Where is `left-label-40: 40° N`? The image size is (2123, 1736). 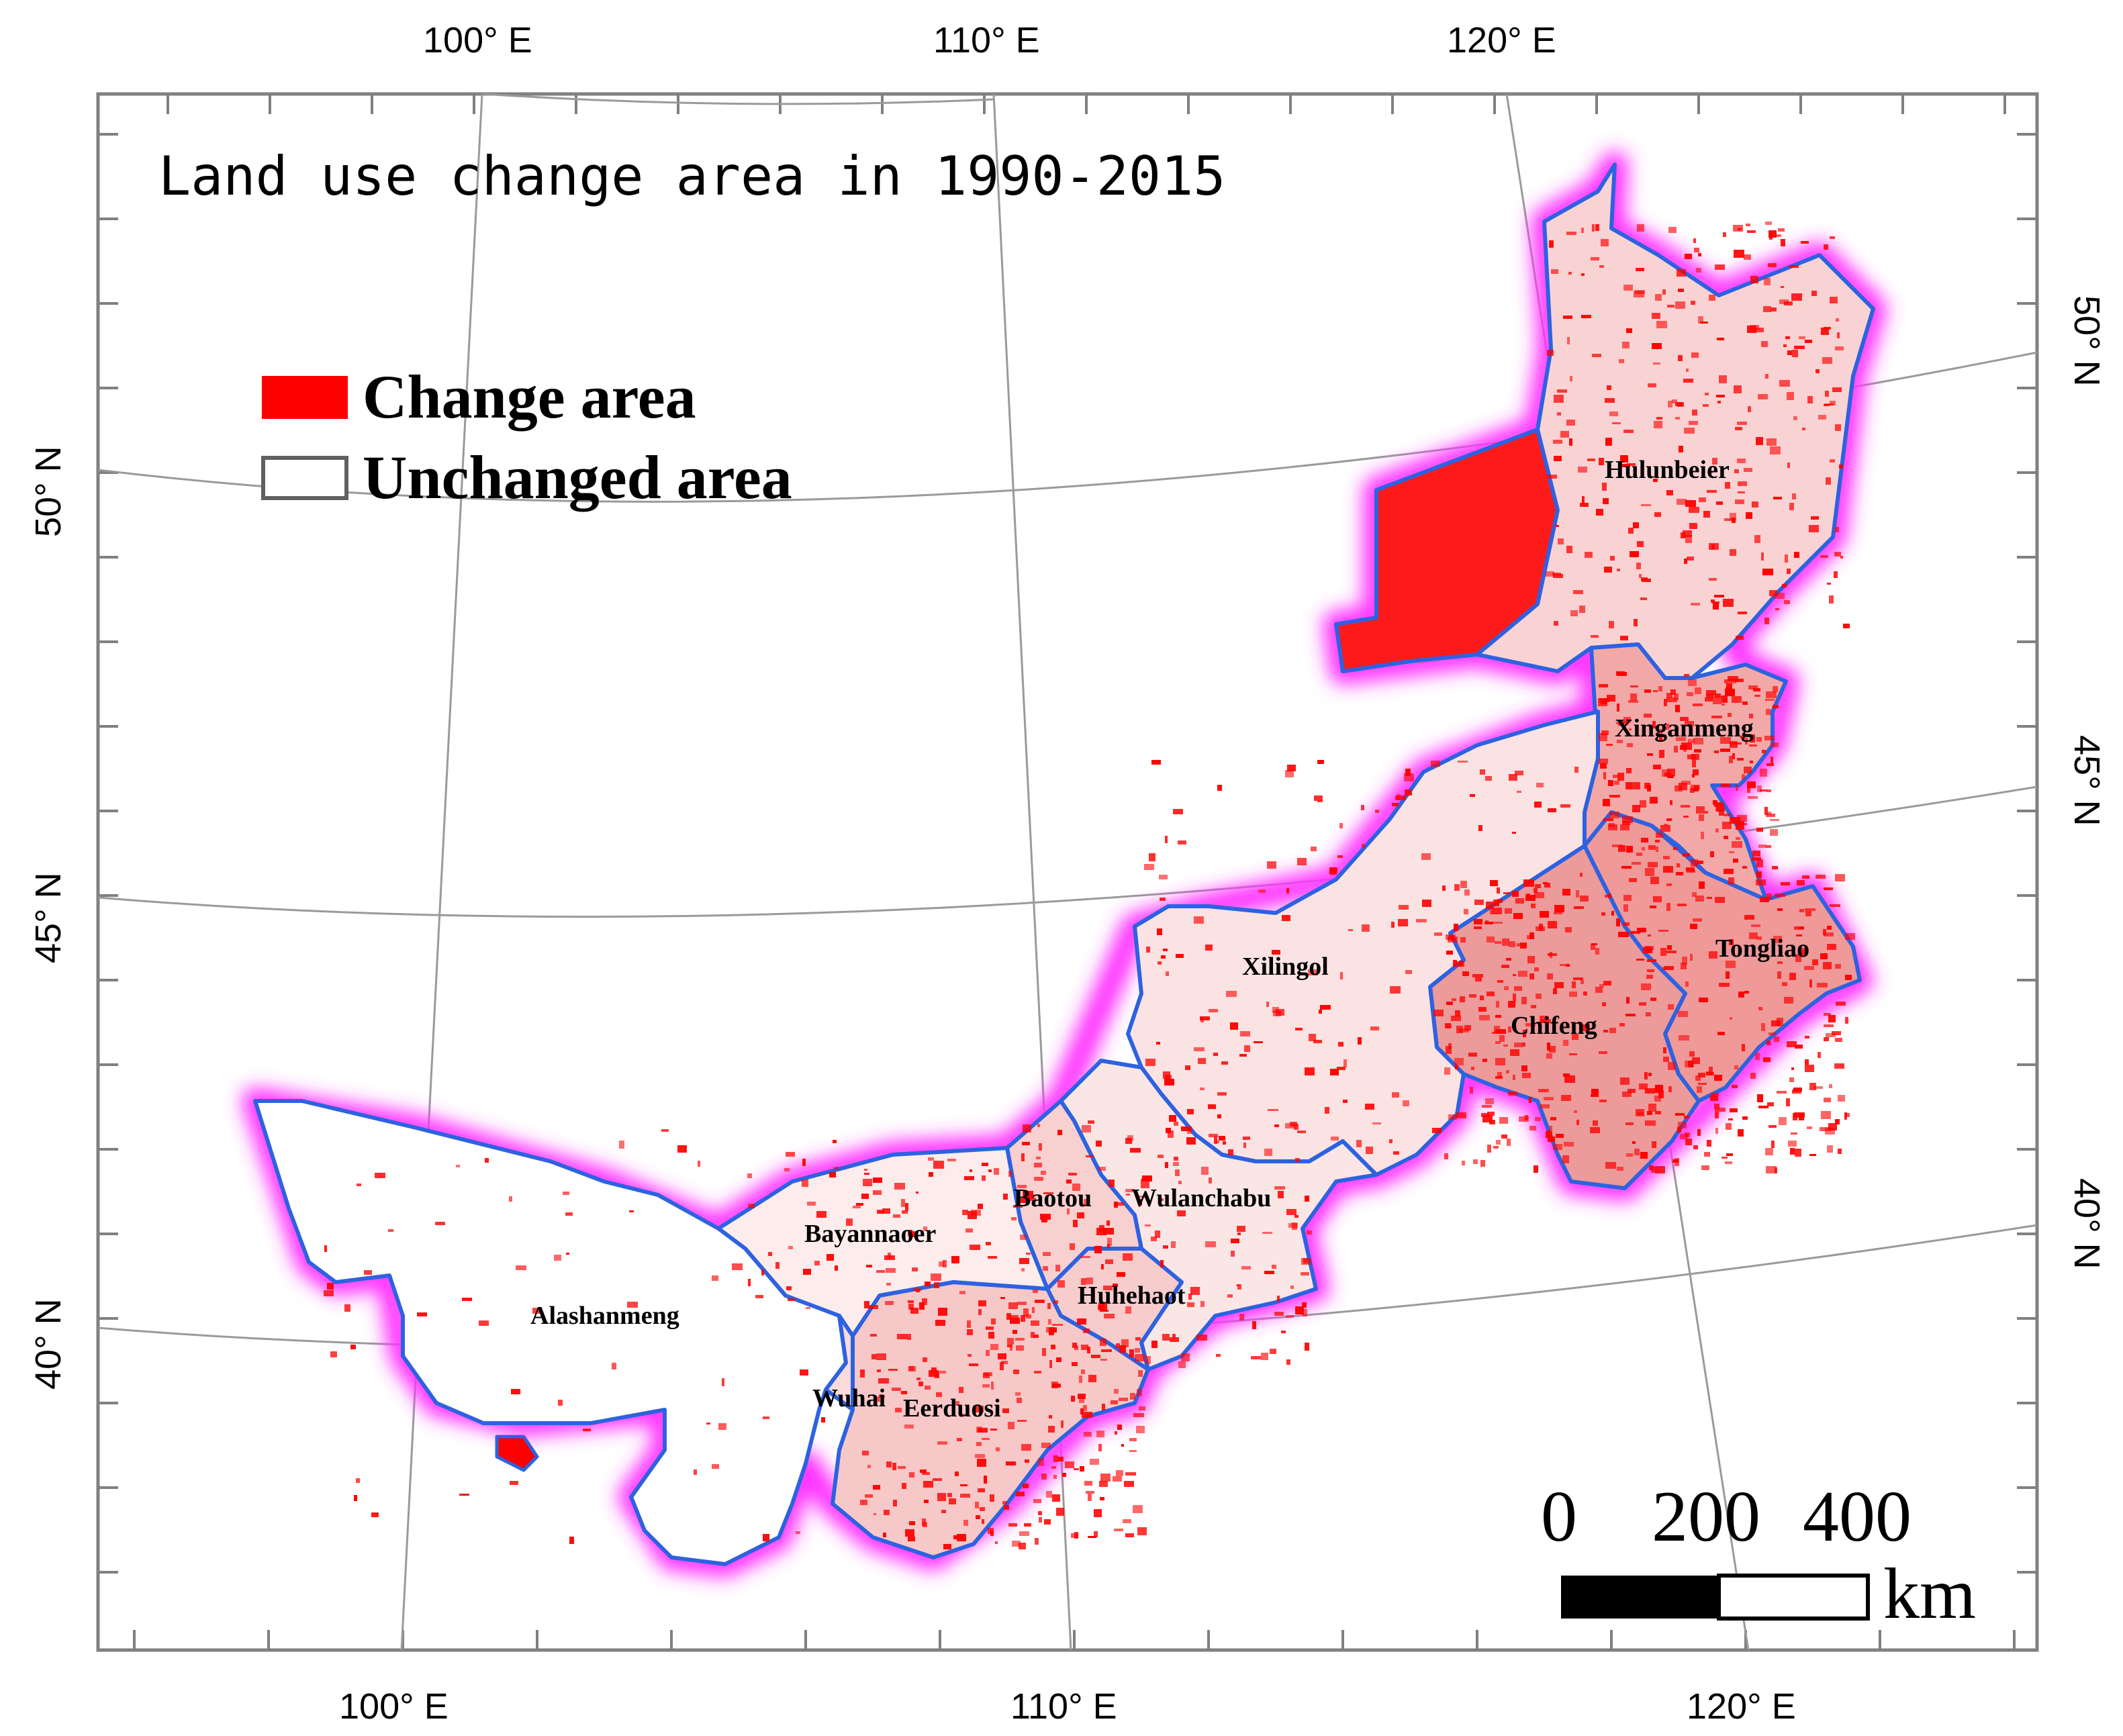 left-label-40: 40° N is located at coordinates (48, 1344).